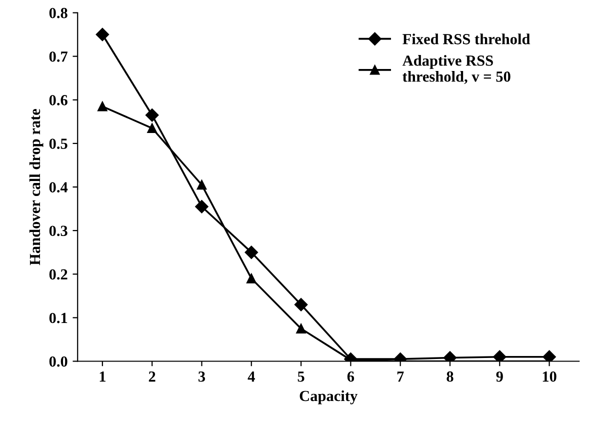 This screenshot has height=425, width=597. I want to click on x-tick-label: 7, so click(400, 377).